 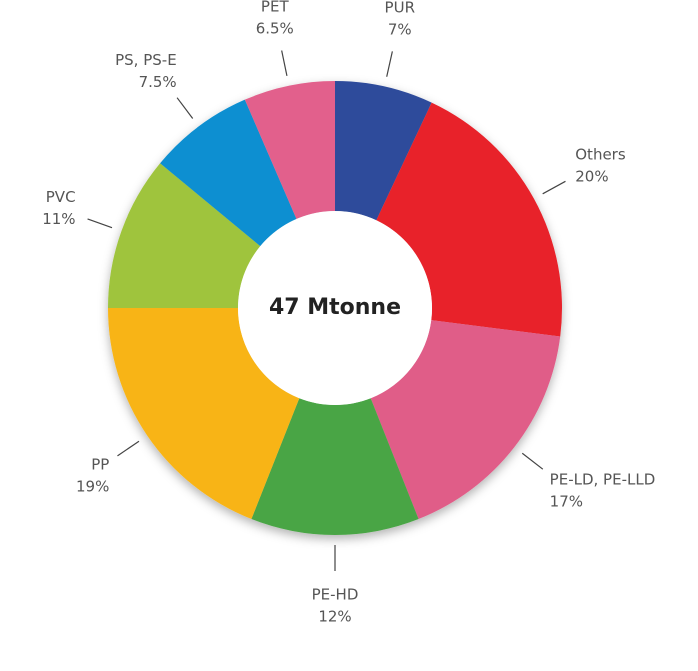 I want to click on slice-value-label: 7%, so click(x=400, y=30).